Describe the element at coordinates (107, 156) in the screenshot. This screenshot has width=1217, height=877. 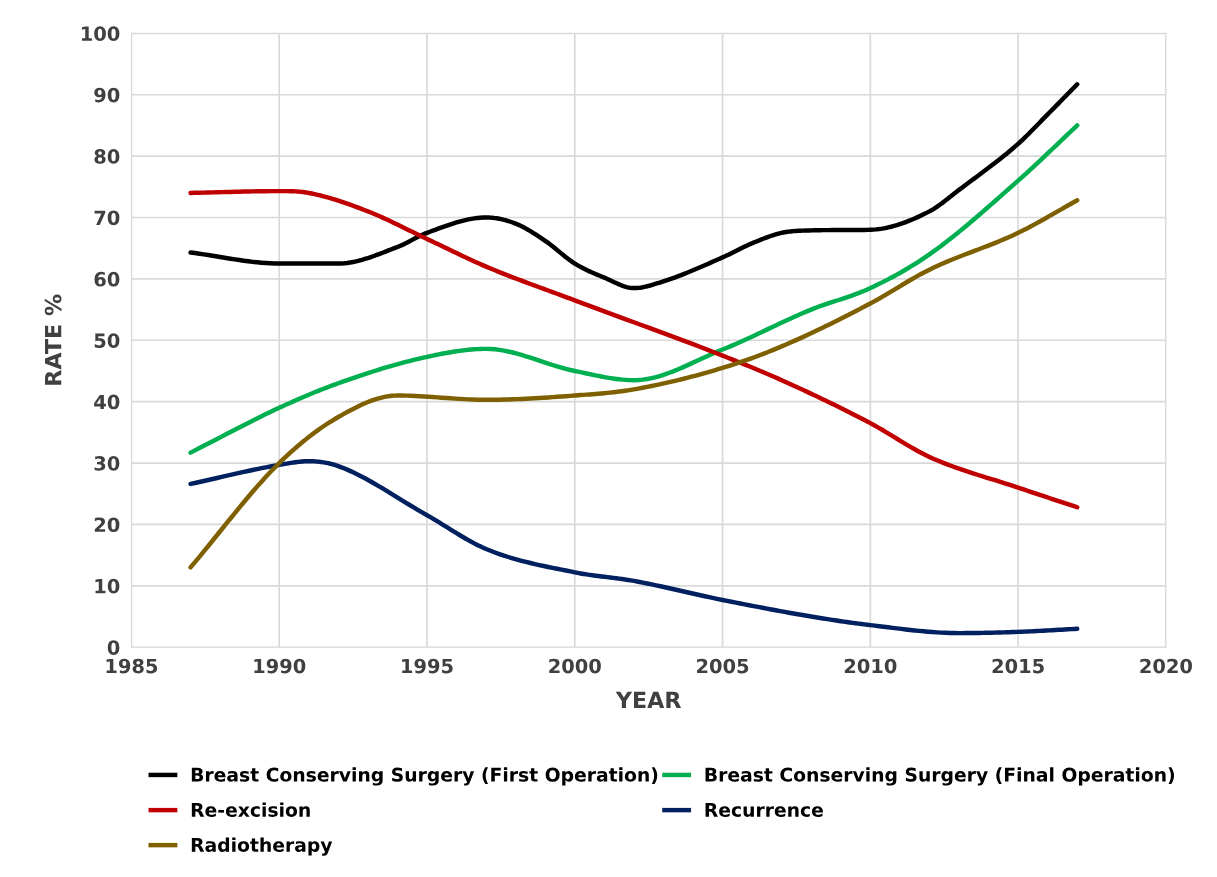
I see `y-tick-label: 80` at that location.